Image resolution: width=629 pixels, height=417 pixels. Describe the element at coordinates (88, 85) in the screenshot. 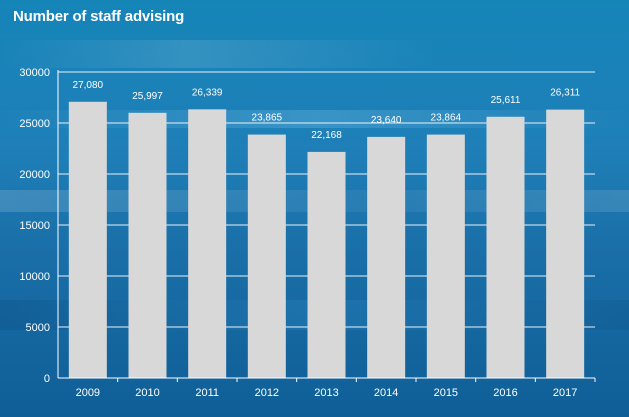

I see `data-label: 27,080` at that location.